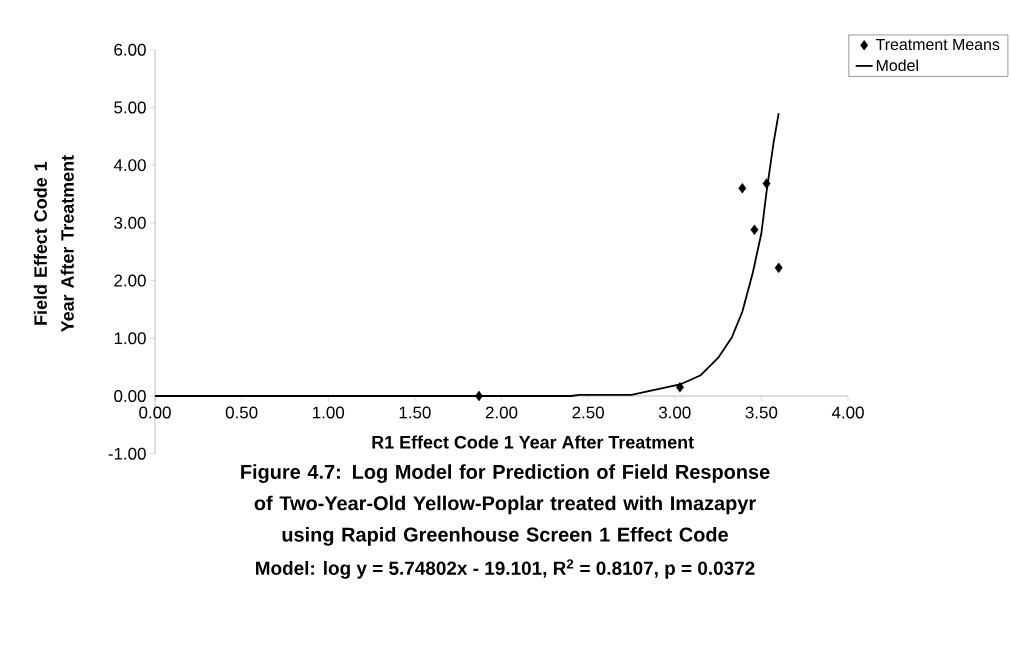 The height and width of the screenshot is (651, 1011). What do you see at coordinates (130, 222) in the screenshot?
I see `y-tick-label: 3.00` at bounding box center [130, 222].